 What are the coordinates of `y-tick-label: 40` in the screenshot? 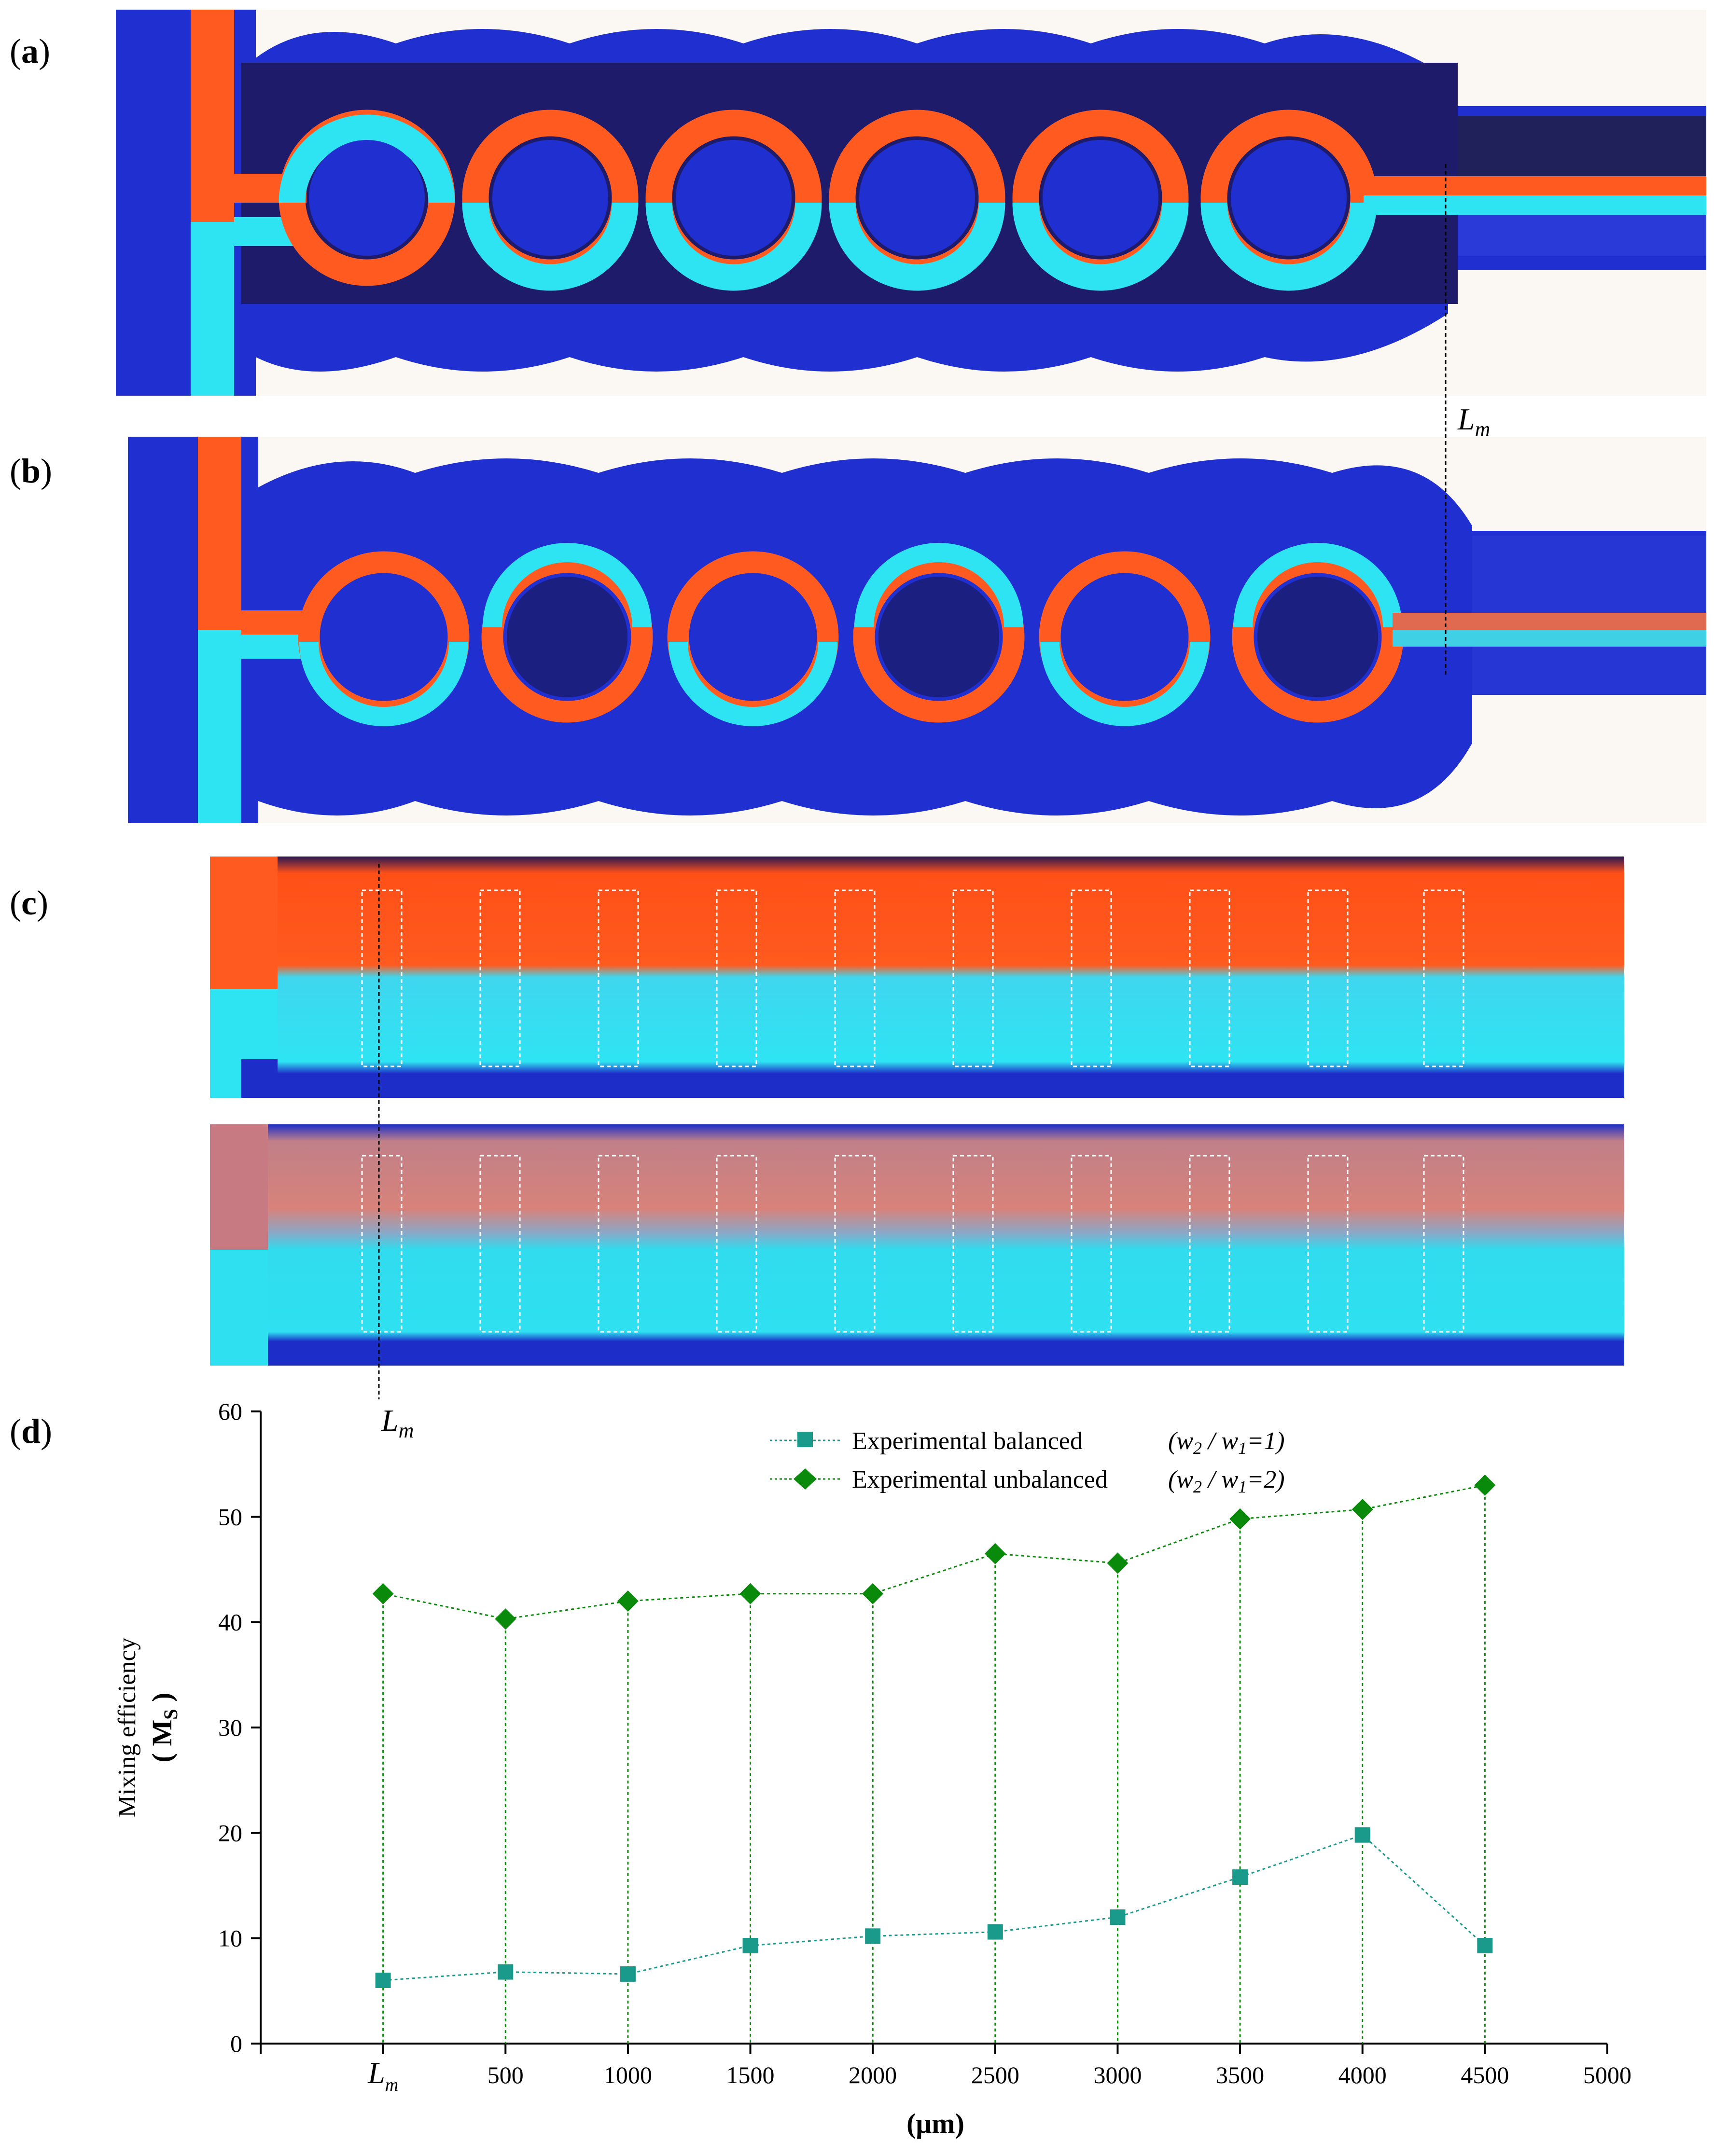 It's located at (230, 1622).